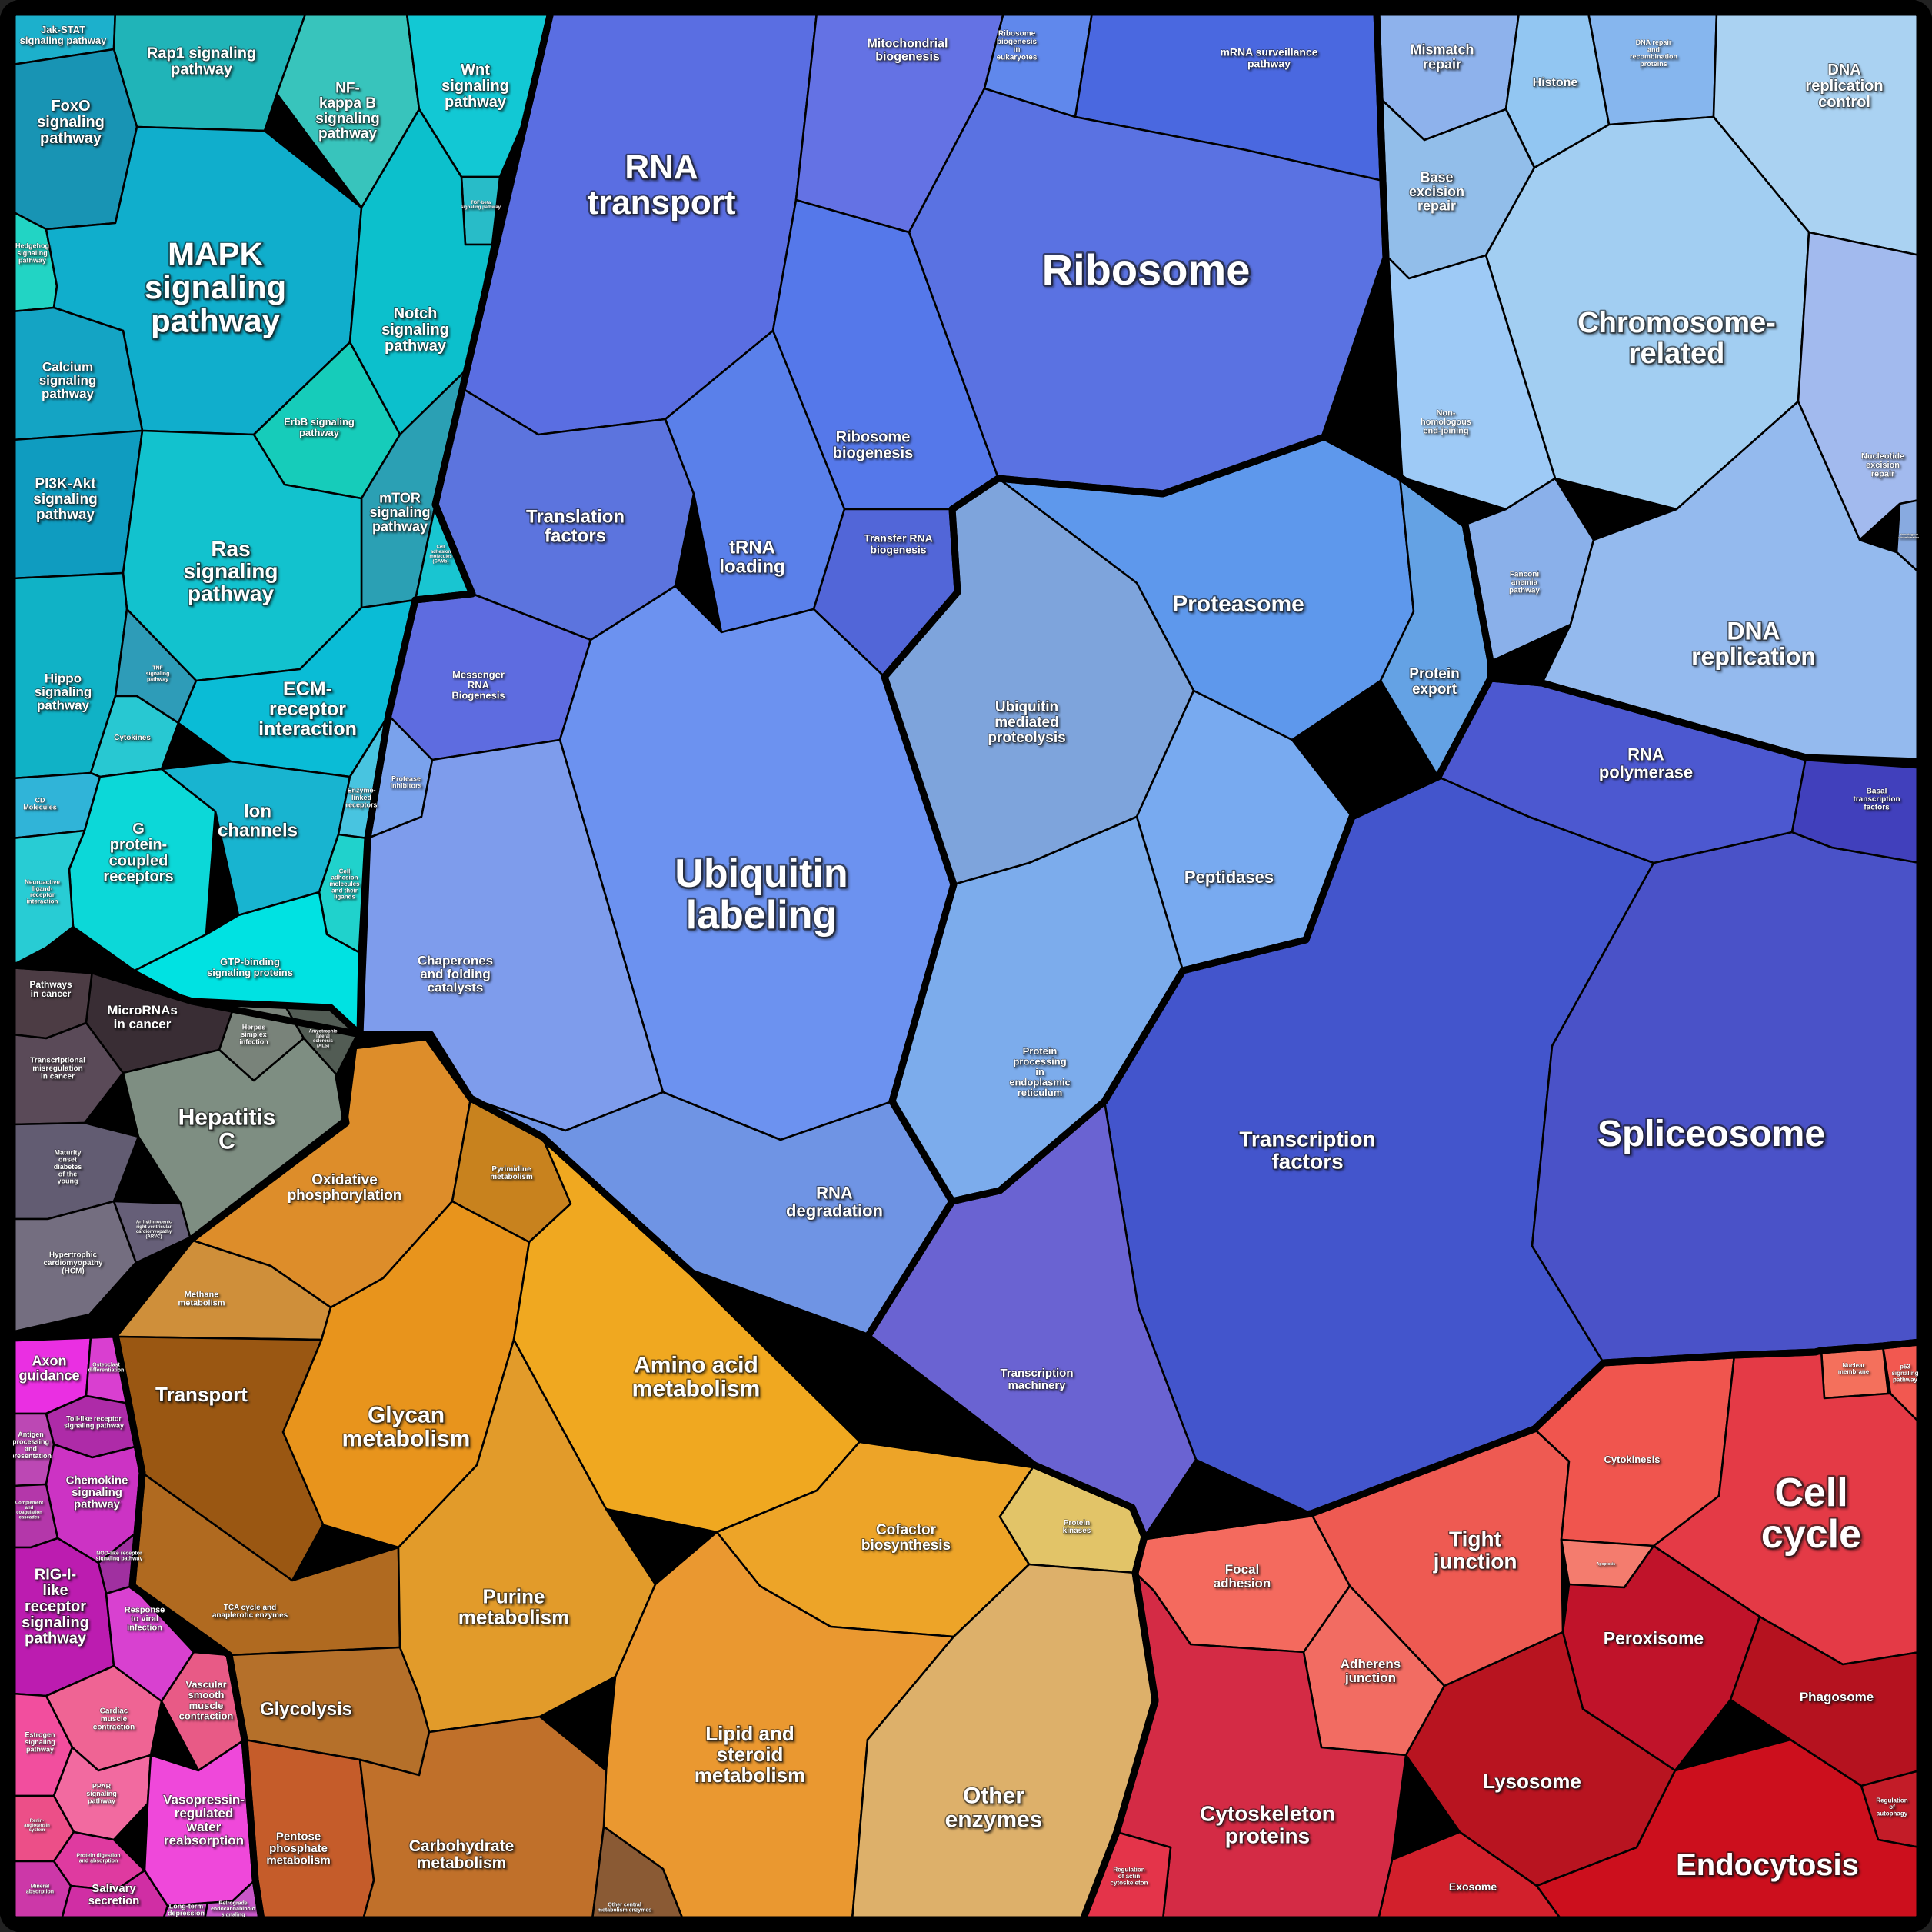 The height and width of the screenshot is (1932, 1932). What do you see at coordinates (186, 1149) in the screenshot?
I see `cluster-outline-disease-cancer` at bounding box center [186, 1149].